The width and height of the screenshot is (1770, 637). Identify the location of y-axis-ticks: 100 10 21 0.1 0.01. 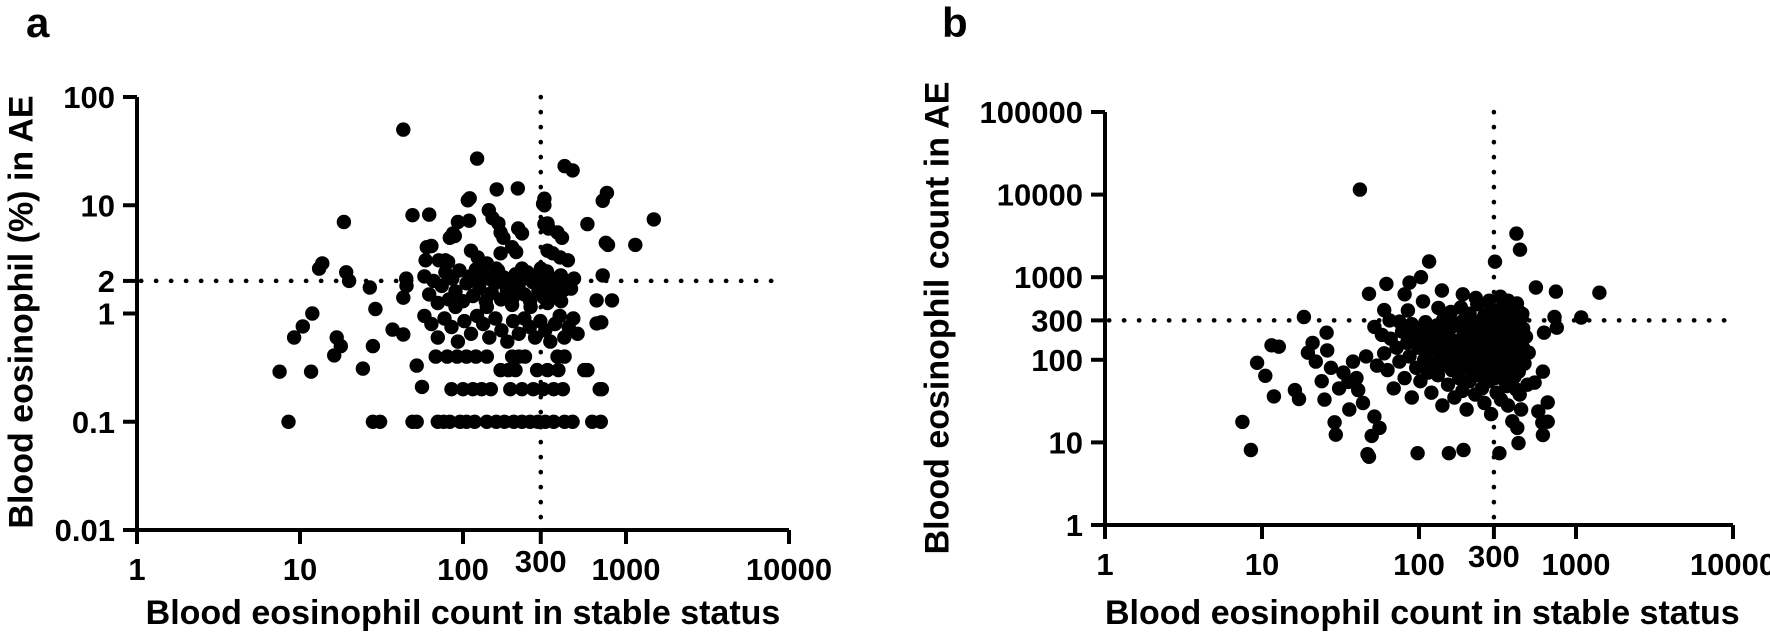
(96, 314).